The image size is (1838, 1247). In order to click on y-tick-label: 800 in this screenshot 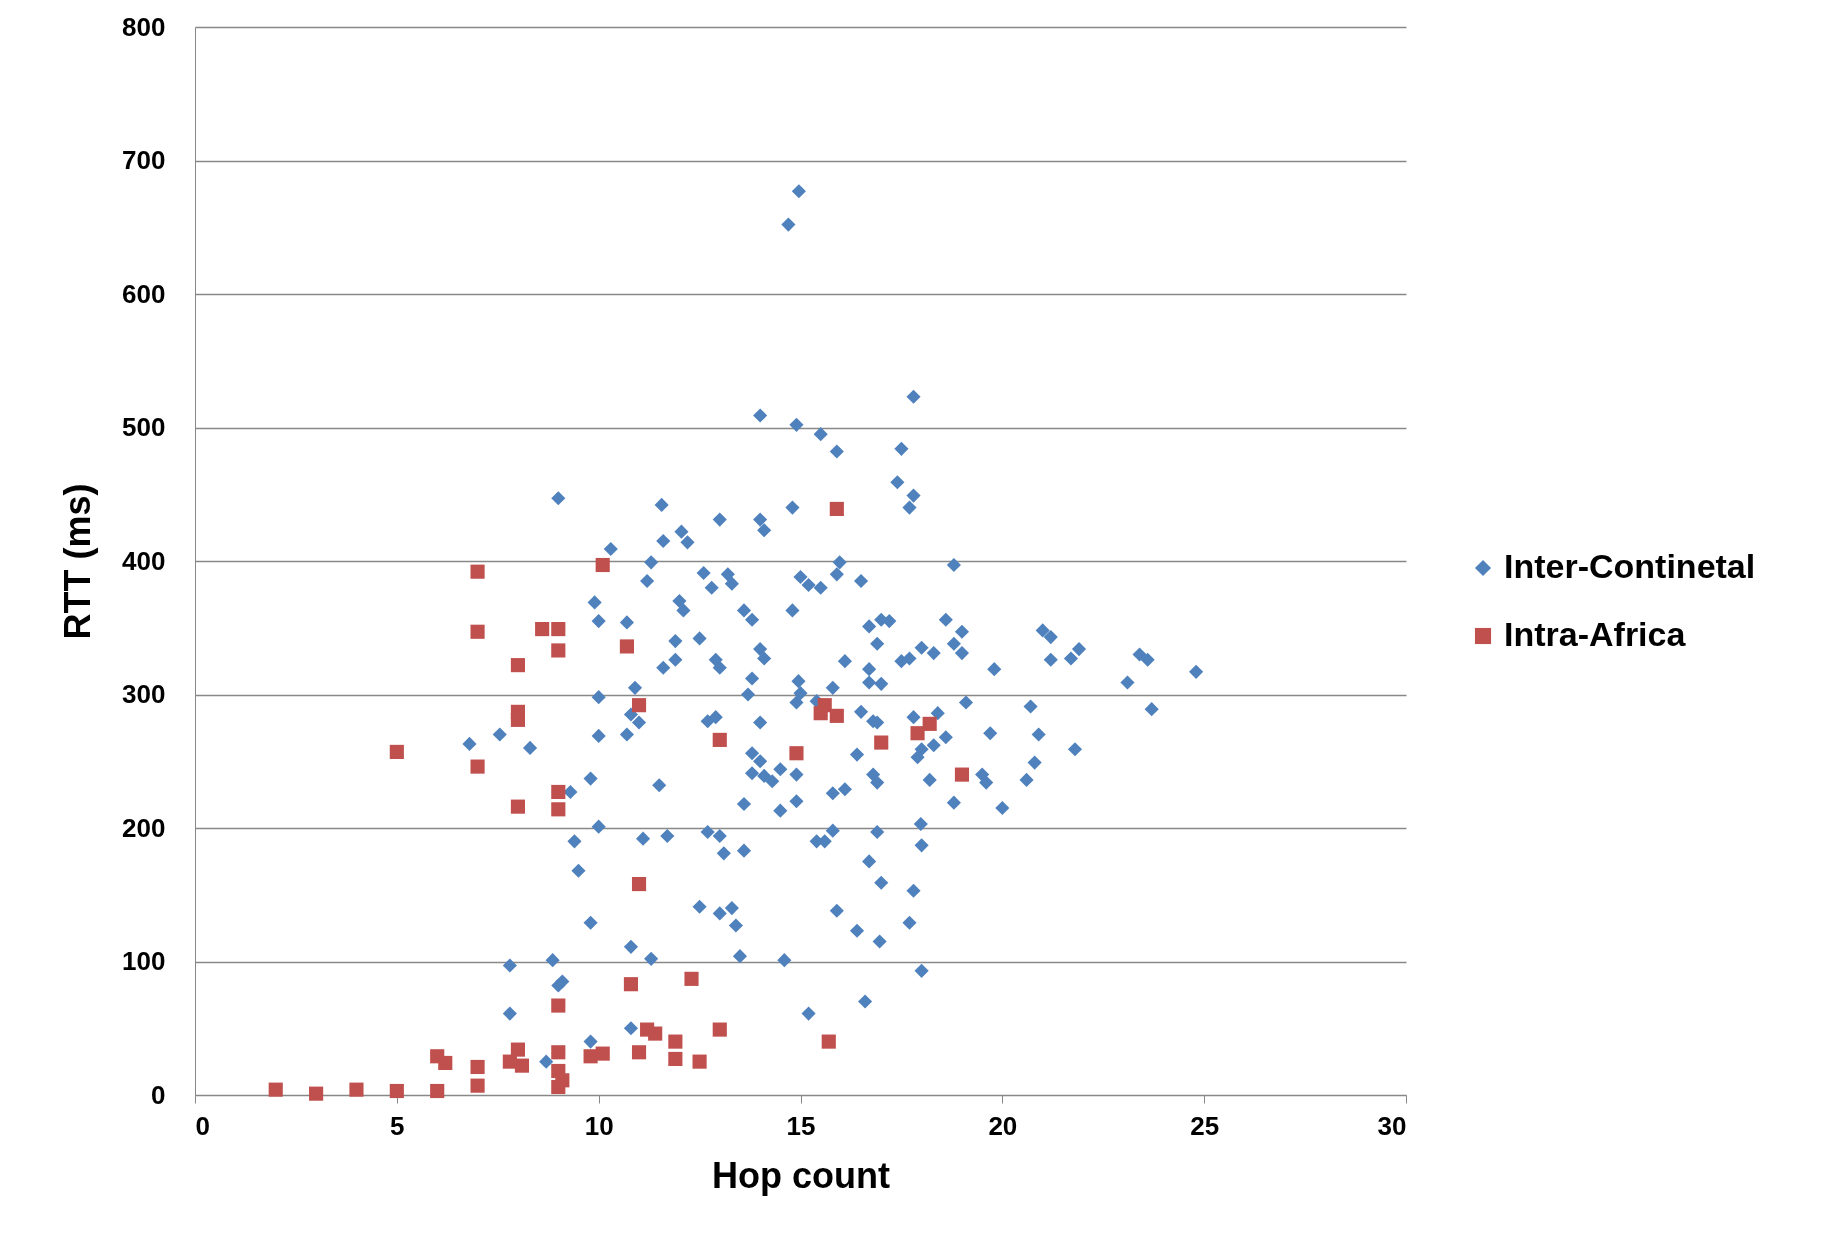, I will do `click(144, 26)`.